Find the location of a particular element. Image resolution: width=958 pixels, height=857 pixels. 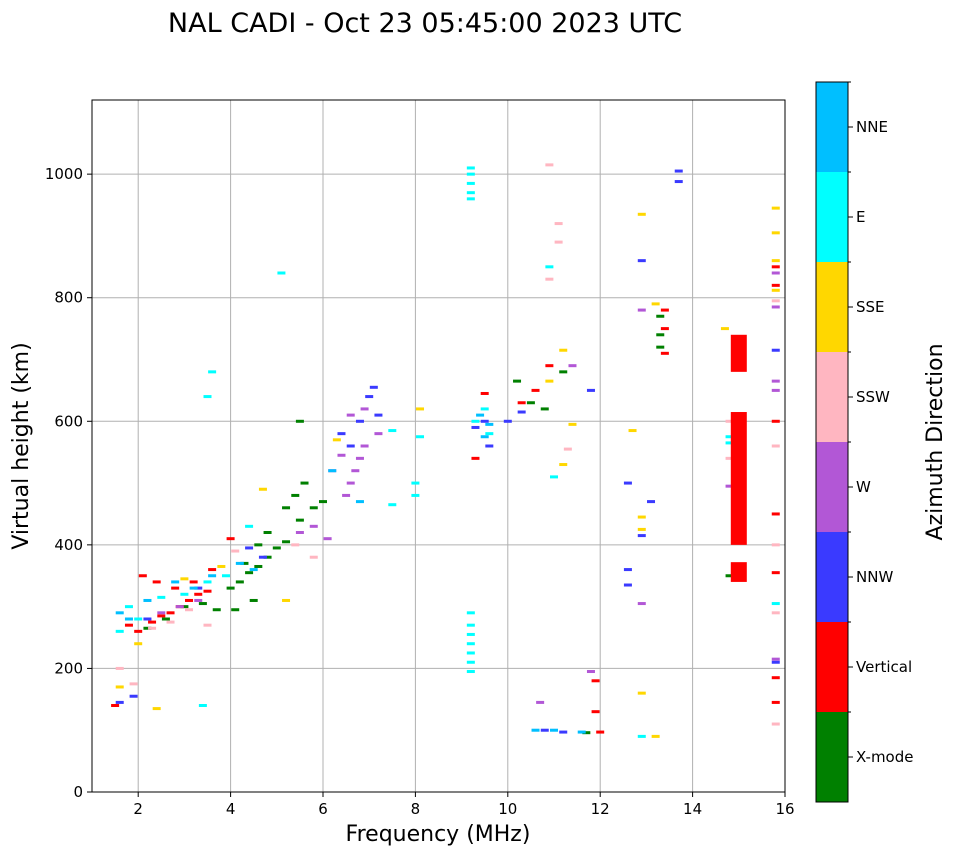

x-tick-label: 2 is located at coordinates (138, 809).